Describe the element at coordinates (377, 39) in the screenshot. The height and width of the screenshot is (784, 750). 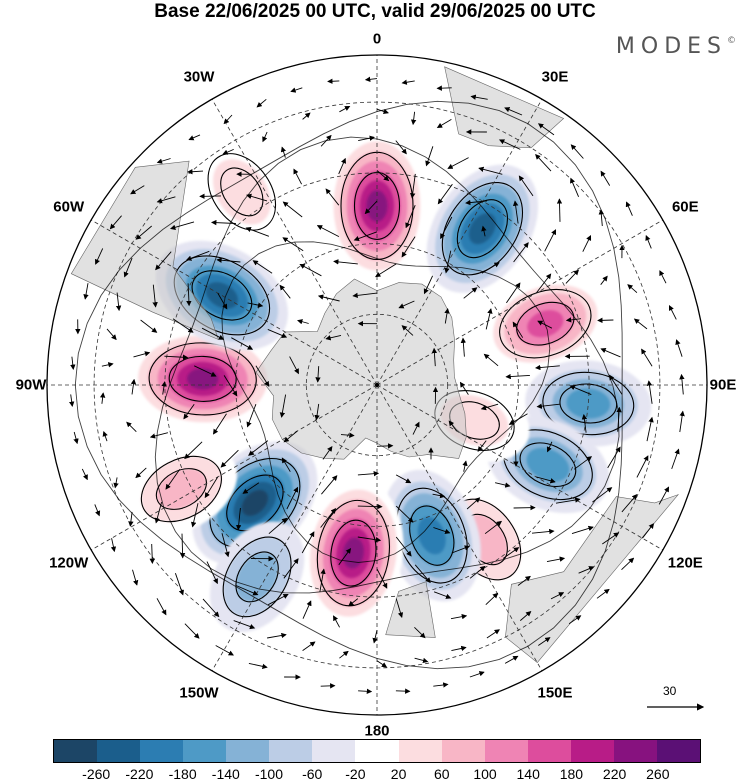
I see `longitude-label-0: 0` at that location.